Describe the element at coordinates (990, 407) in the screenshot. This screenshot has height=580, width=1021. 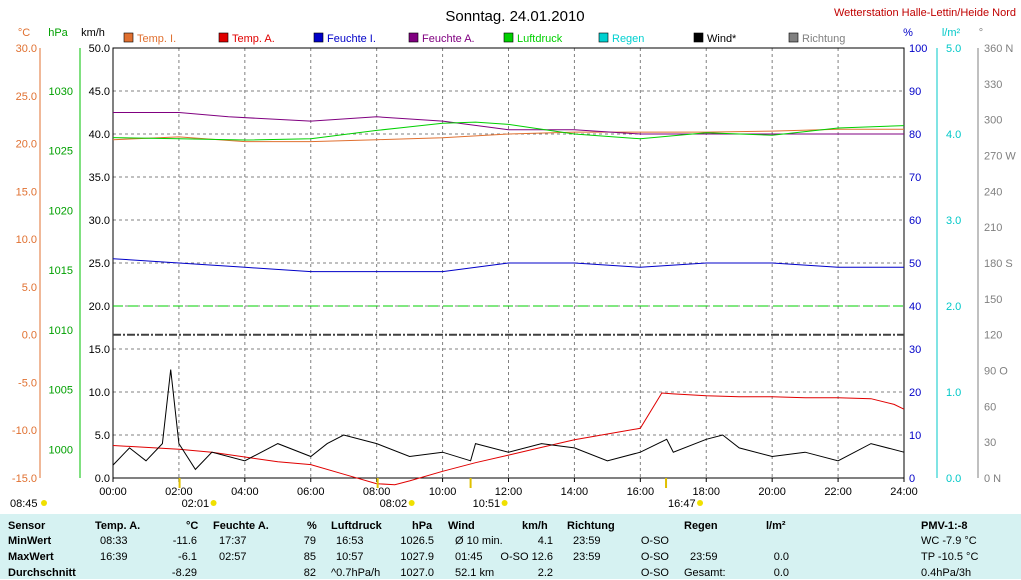
I see `direction-tick-label: 60` at that location.